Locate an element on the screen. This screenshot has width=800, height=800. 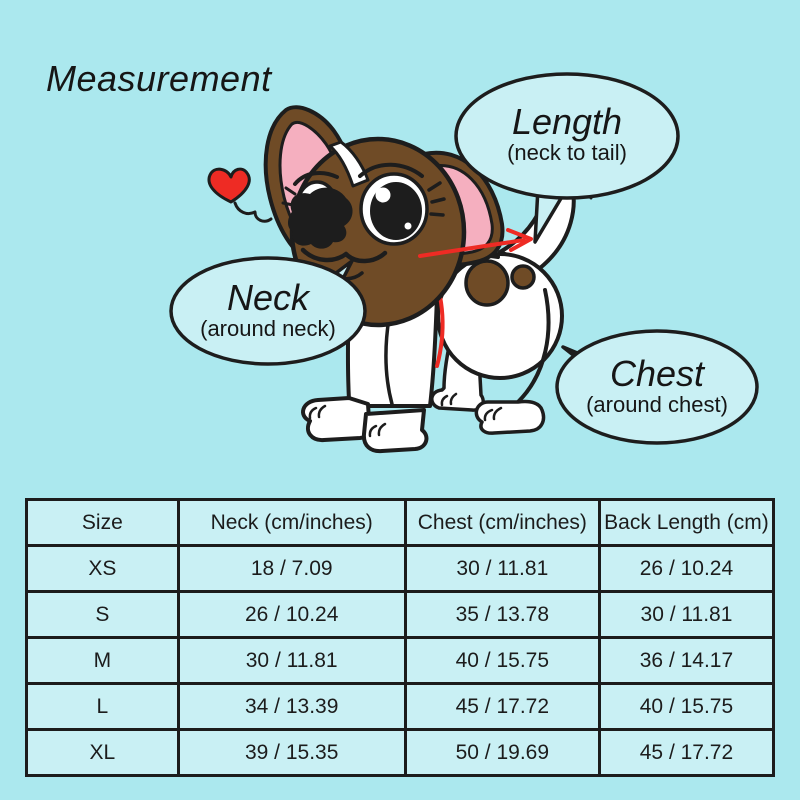
front-left-toe-lines is located at coordinates (317, 412).